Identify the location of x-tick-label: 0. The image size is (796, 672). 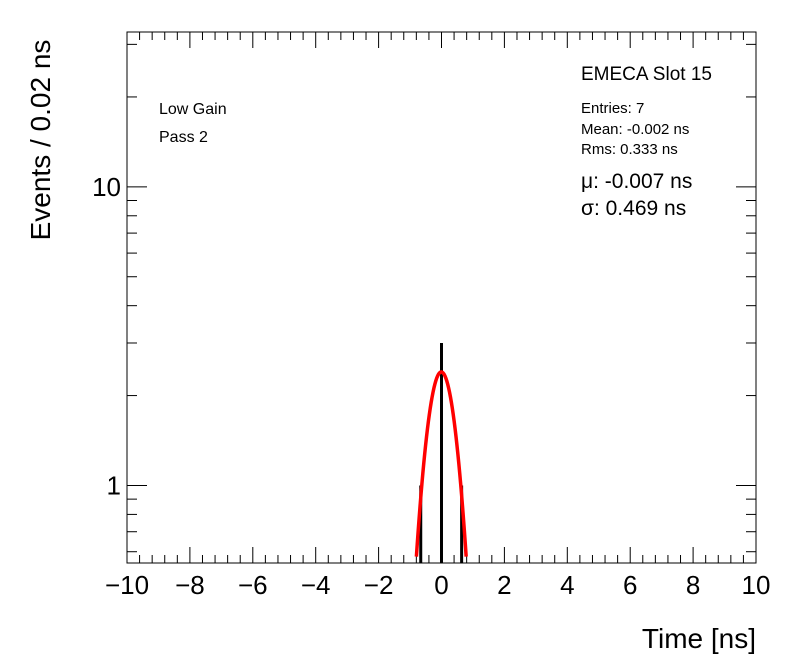
(441, 585).